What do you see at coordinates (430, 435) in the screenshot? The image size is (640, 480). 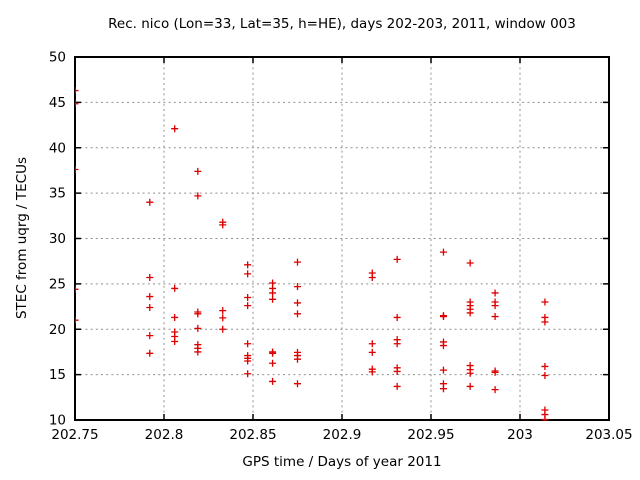 I see `x-tick-label: 202.95` at bounding box center [430, 435].